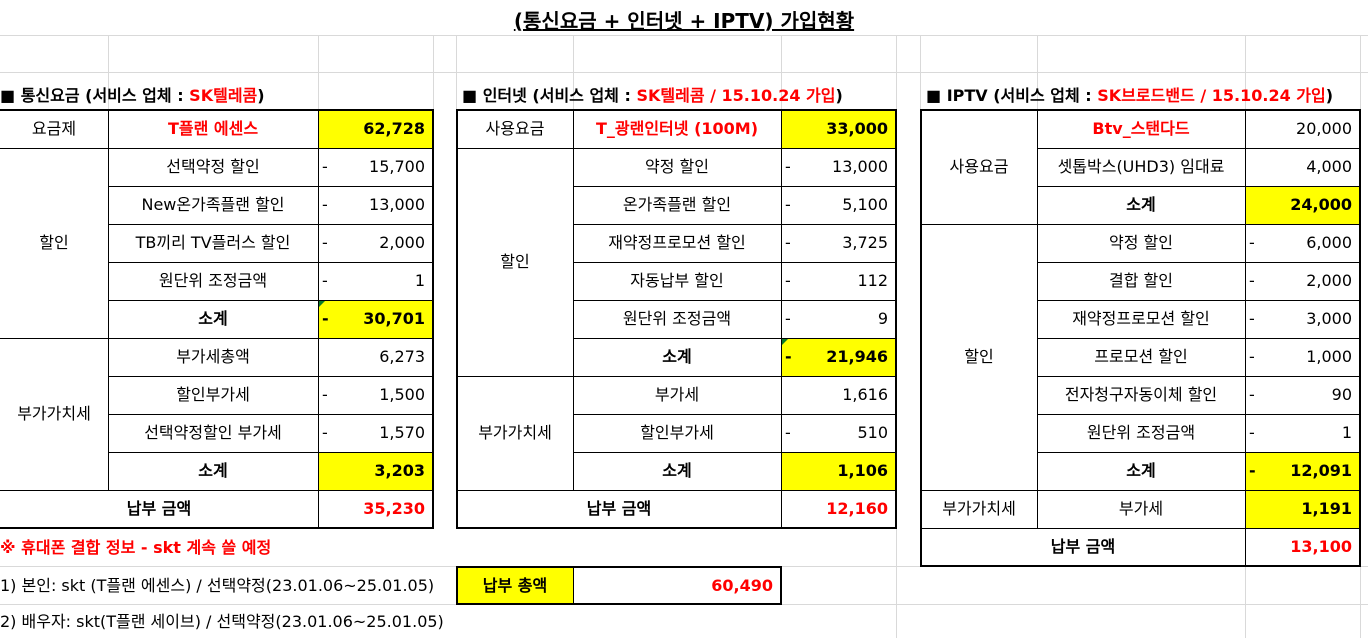 The width and height of the screenshot is (1368, 638). I want to click on internet-discount-amount: 3,725, so click(865, 242).